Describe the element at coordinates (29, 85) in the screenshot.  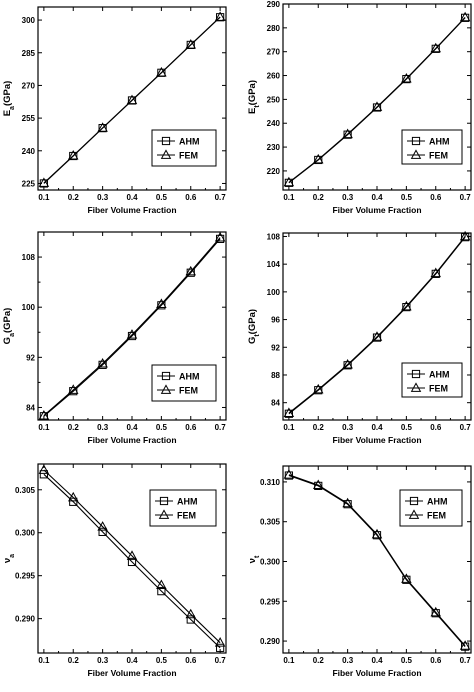
I see `y-tick-label: 270` at that location.